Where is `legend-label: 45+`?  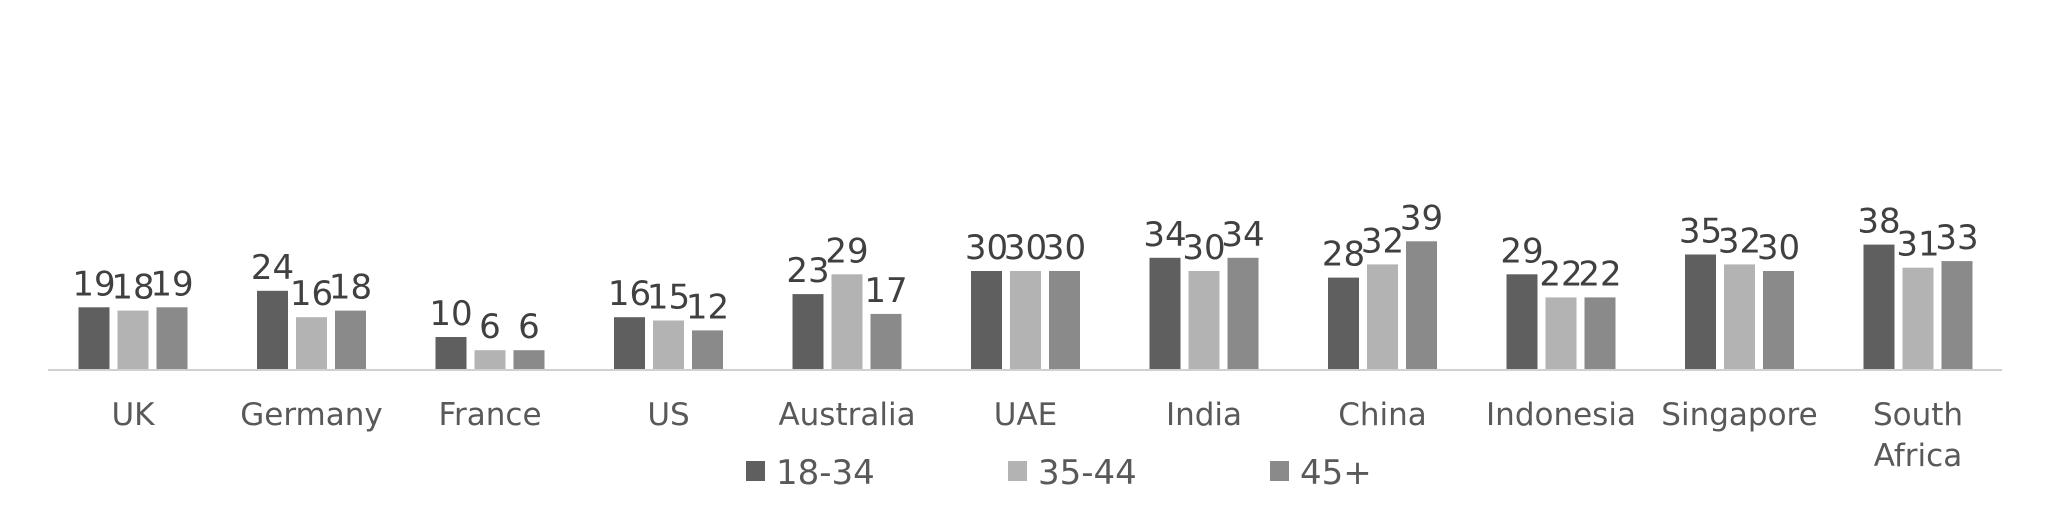
legend-label: 45+ is located at coordinates (1336, 473).